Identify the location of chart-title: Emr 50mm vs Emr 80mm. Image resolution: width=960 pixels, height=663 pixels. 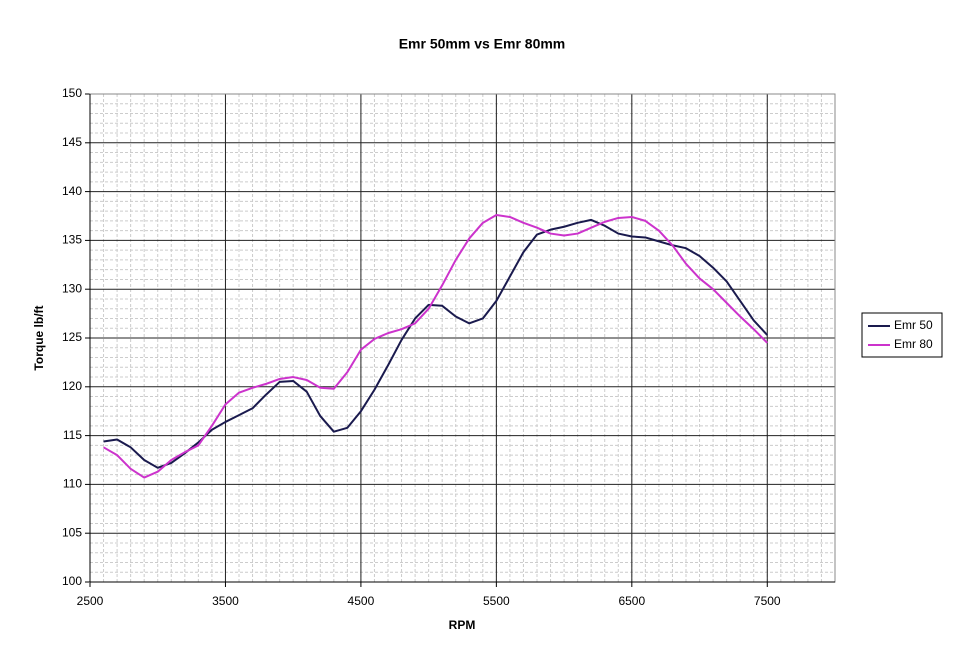
(482, 44).